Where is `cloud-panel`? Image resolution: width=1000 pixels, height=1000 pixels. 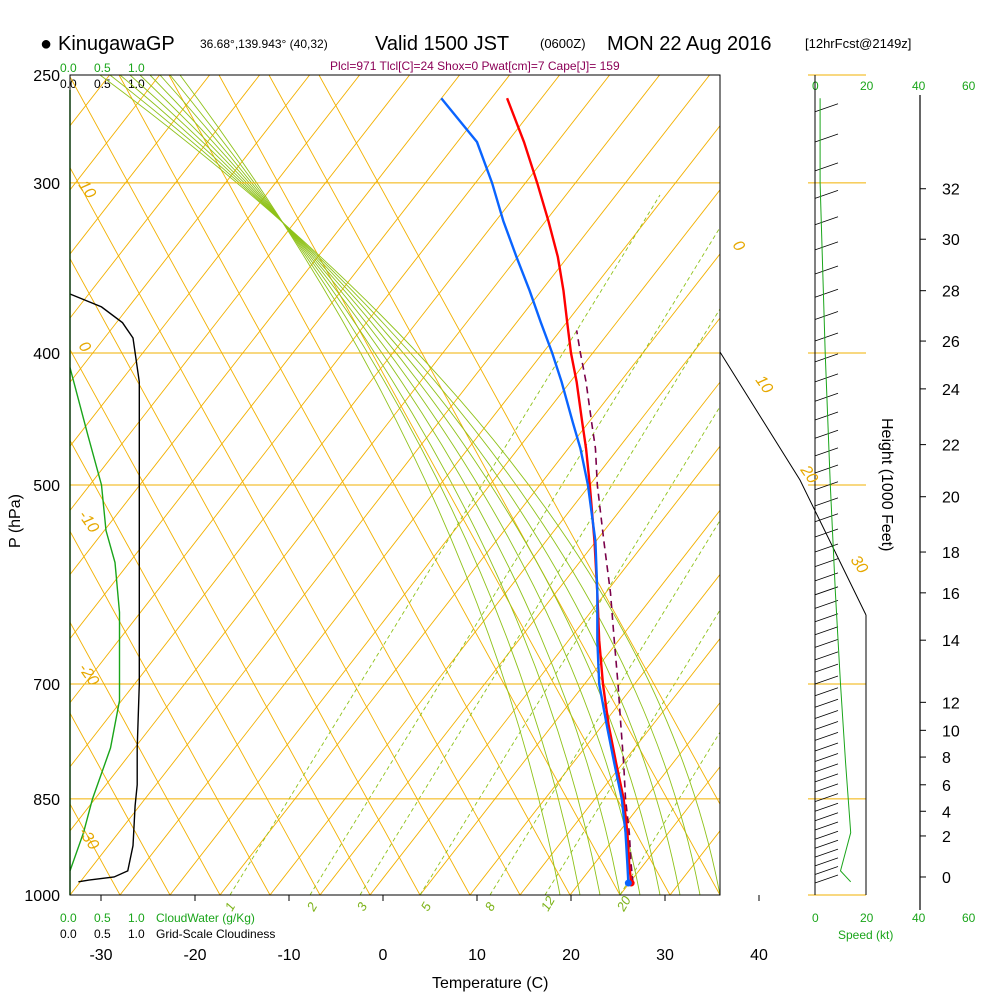 cloud-panel is located at coordinates (105, 588).